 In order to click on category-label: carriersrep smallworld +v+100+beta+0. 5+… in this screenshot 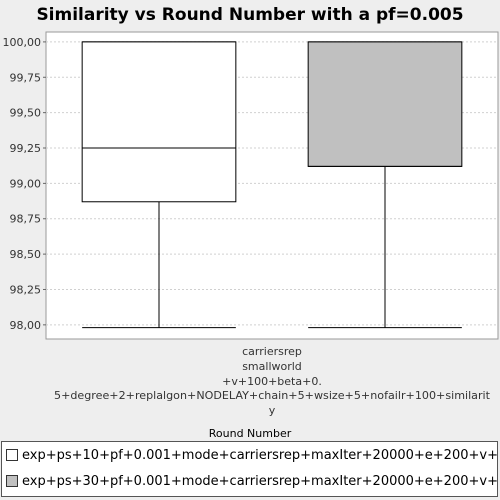, I will do `click(272, 381)`.